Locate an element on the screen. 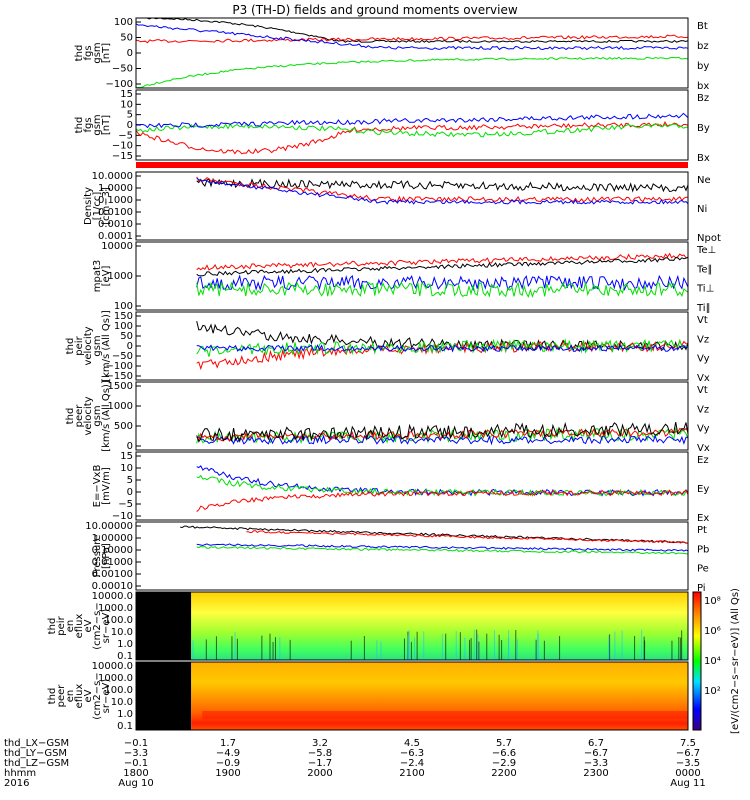 This screenshot has height=800, width=750. panel-ylabel-line: eV is located at coordinates (88, 625).